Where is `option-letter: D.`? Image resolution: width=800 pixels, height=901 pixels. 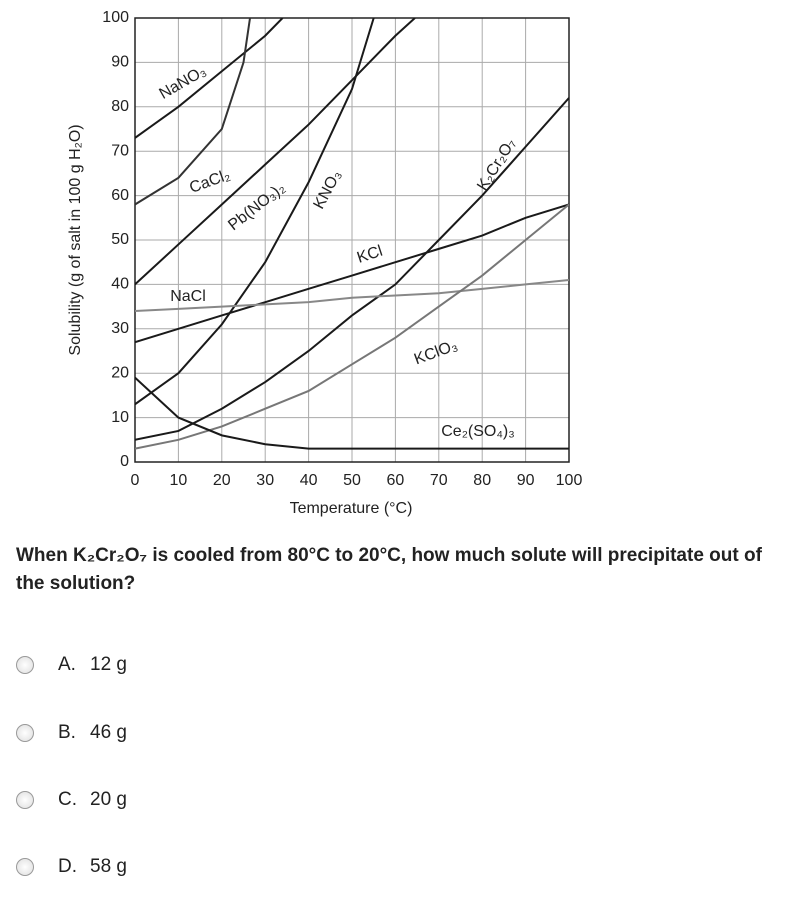
option-letter: D. is located at coordinates (67, 866).